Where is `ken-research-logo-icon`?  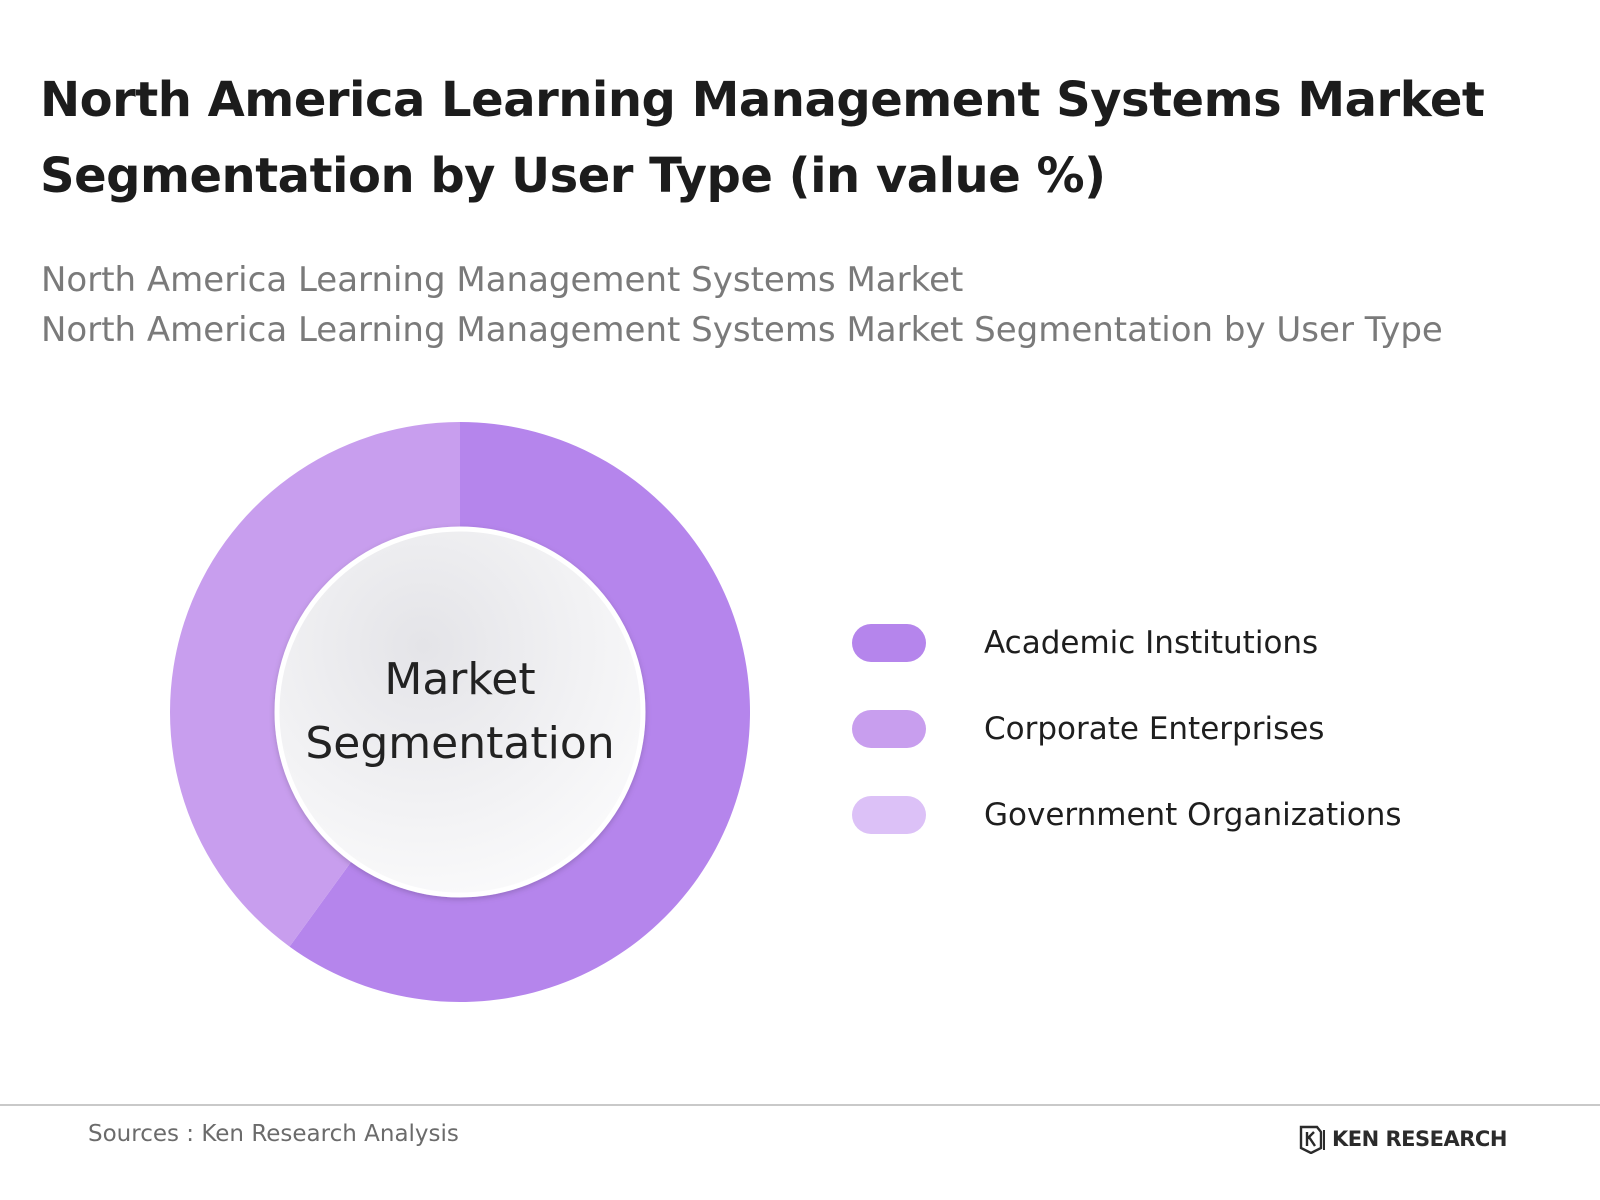
ken-research-logo-icon is located at coordinates (1312, 1139).